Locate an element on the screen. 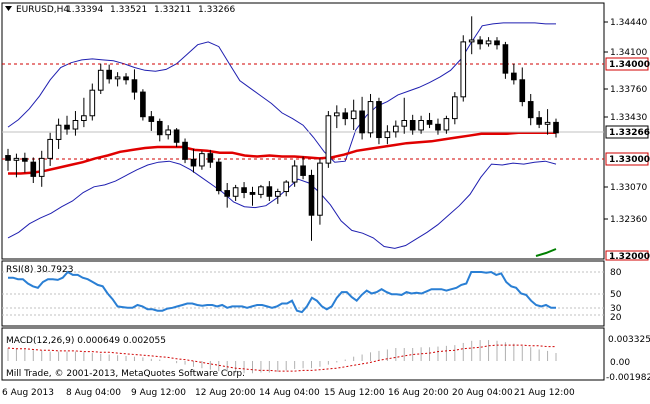 This screenshot has height=404, width=650. price-label: 1.34440 is located at coordinates (628, 23).